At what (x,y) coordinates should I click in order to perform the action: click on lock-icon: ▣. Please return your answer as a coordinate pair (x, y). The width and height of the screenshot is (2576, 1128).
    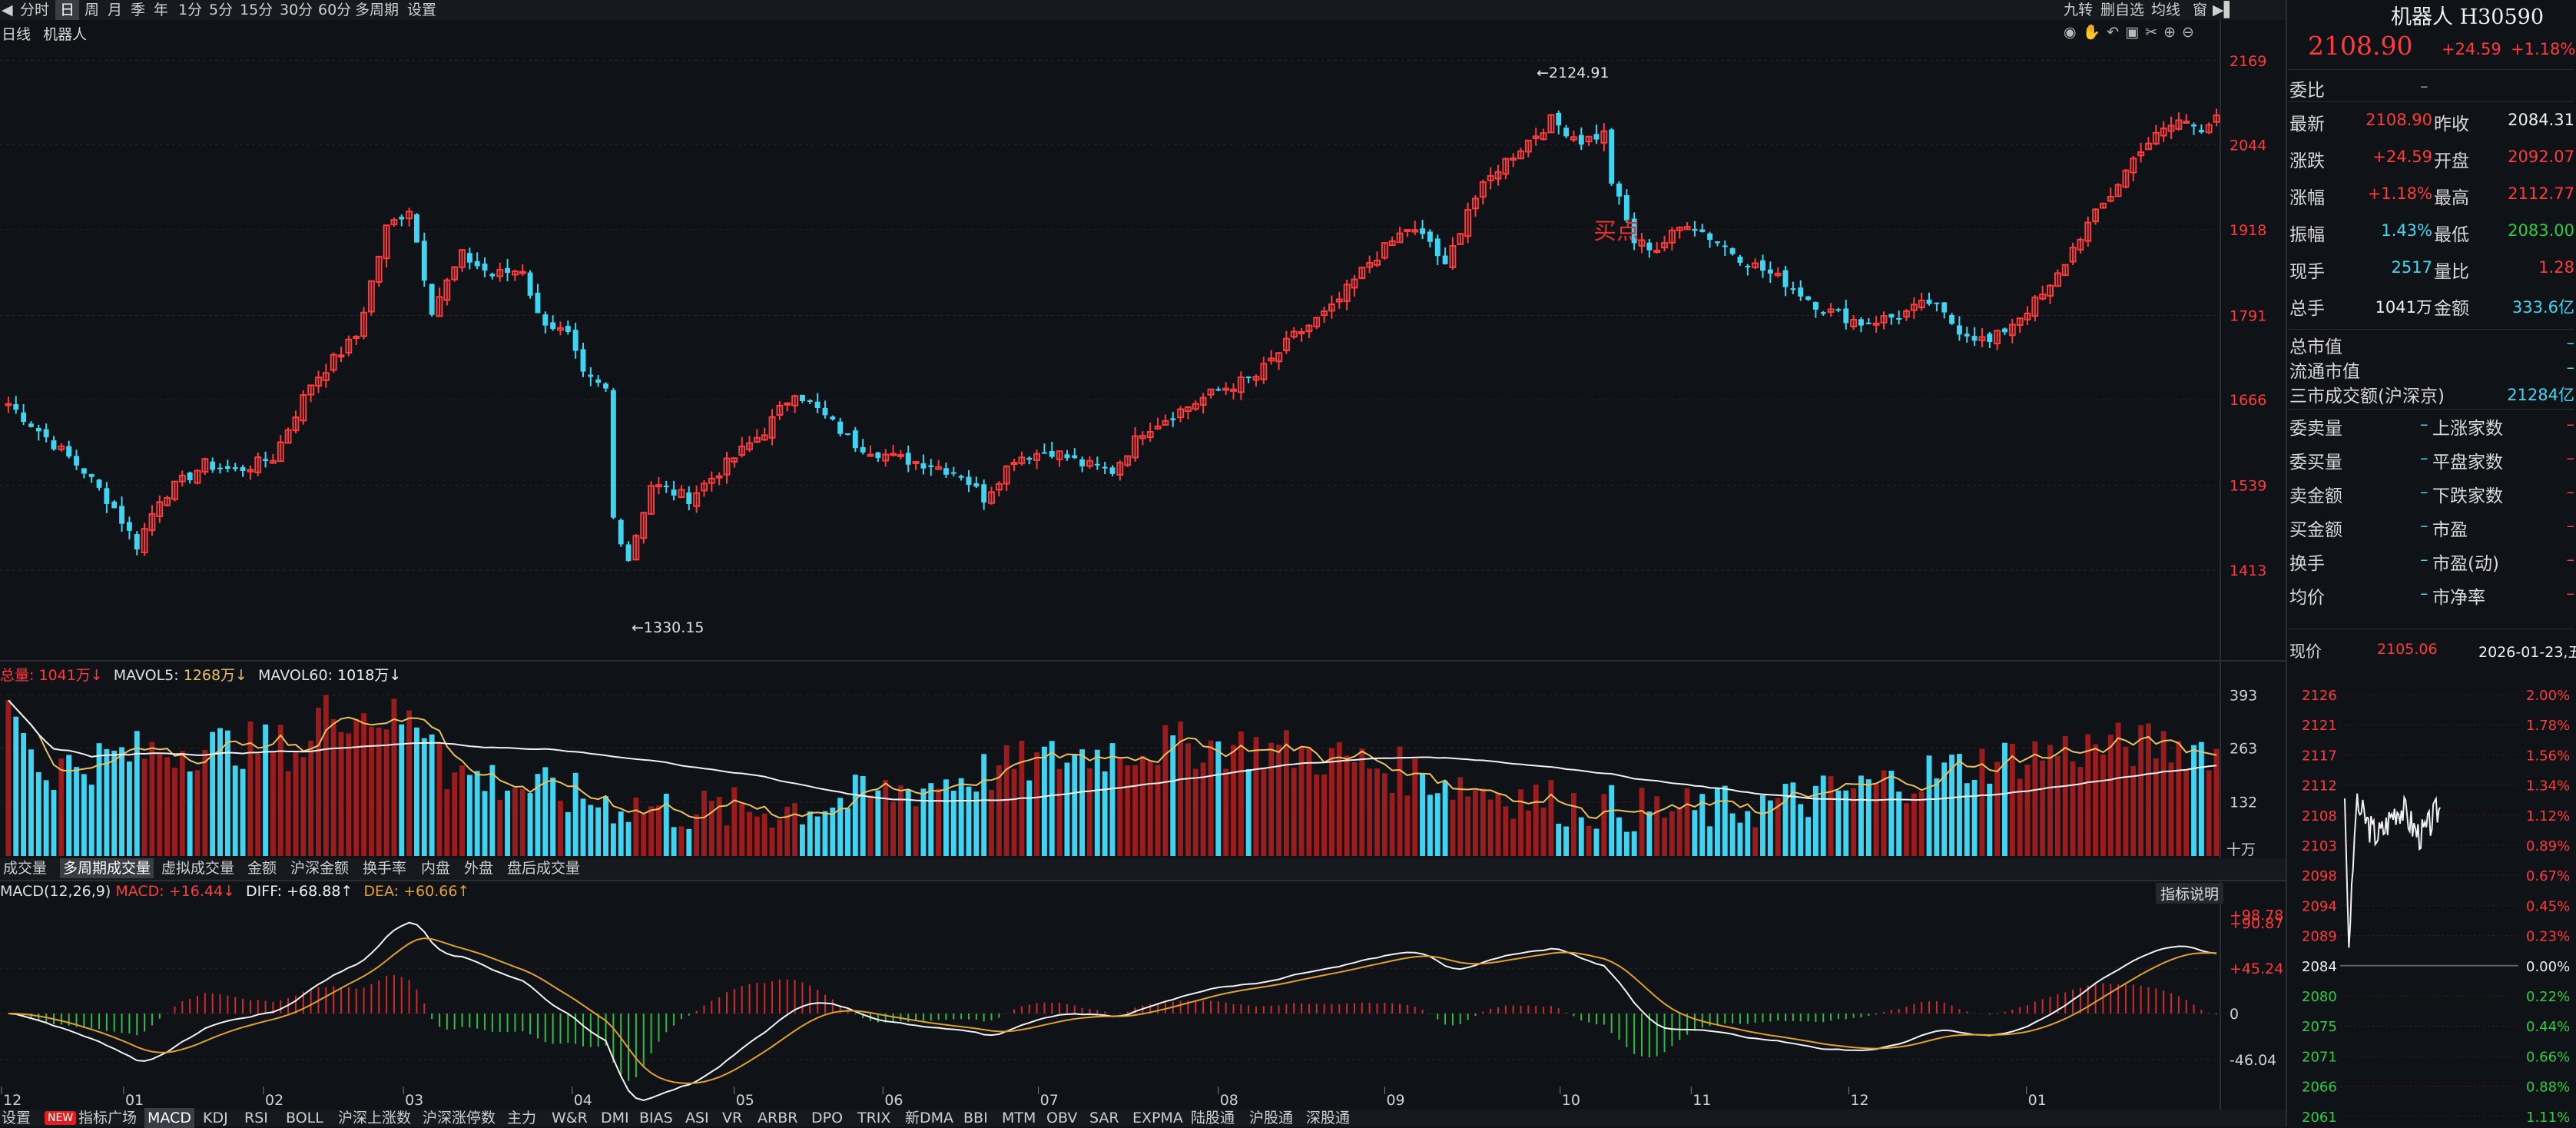
    Looking at the image, I should click on (2135, 32).